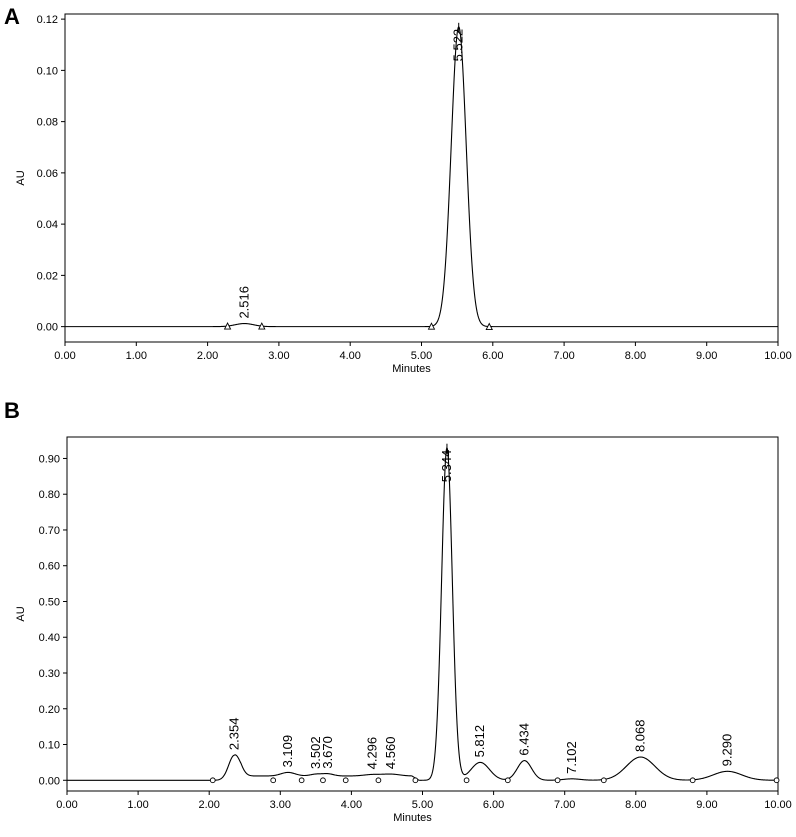  I want to click on peak-label: 7.102, so click(571, 757).